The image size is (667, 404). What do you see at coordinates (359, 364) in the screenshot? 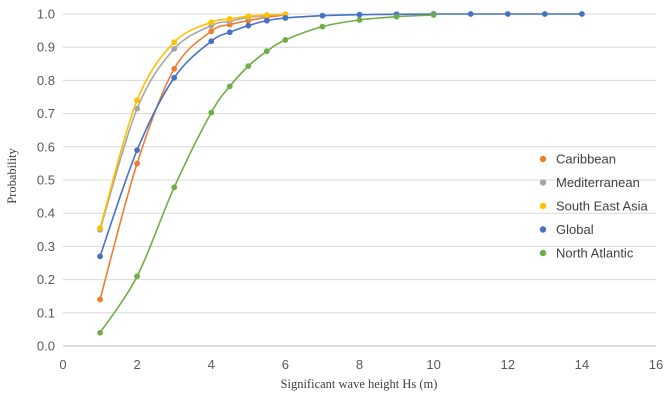
I see `x-tick-label: 8` at bounding box center [359, 364].